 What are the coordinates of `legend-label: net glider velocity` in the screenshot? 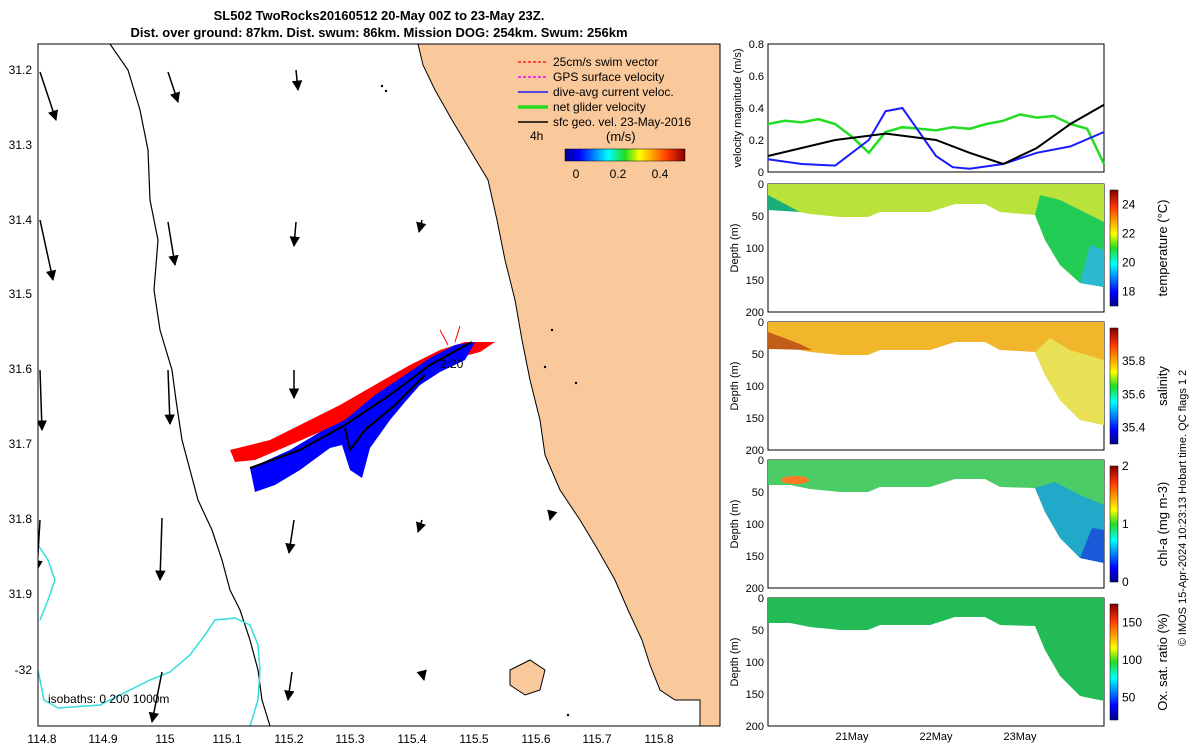 It's located at (599, 107).